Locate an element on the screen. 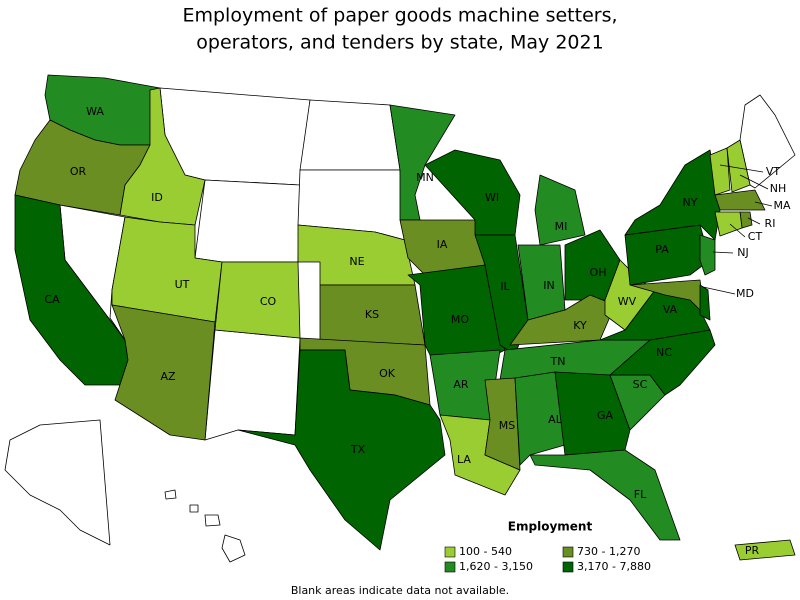 The width and height of the screenshot is (800, 600). state-label: SC is located at coordinates (640, 384).